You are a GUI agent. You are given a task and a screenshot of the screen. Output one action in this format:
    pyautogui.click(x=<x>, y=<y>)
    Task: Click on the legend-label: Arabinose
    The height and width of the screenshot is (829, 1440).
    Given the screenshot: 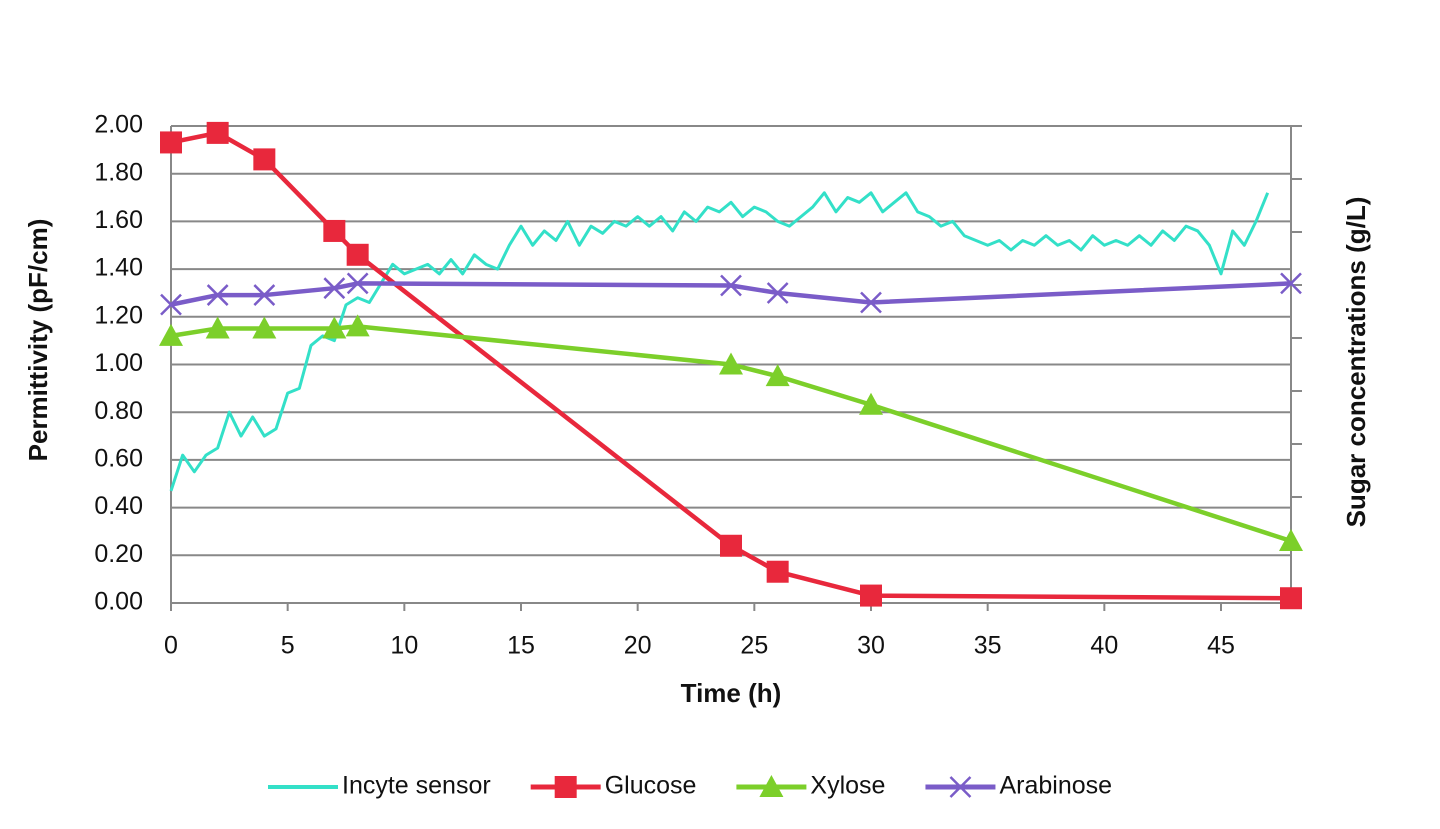 What is the action you would take?
    pyautogui.click(x=1055, y=786)
    